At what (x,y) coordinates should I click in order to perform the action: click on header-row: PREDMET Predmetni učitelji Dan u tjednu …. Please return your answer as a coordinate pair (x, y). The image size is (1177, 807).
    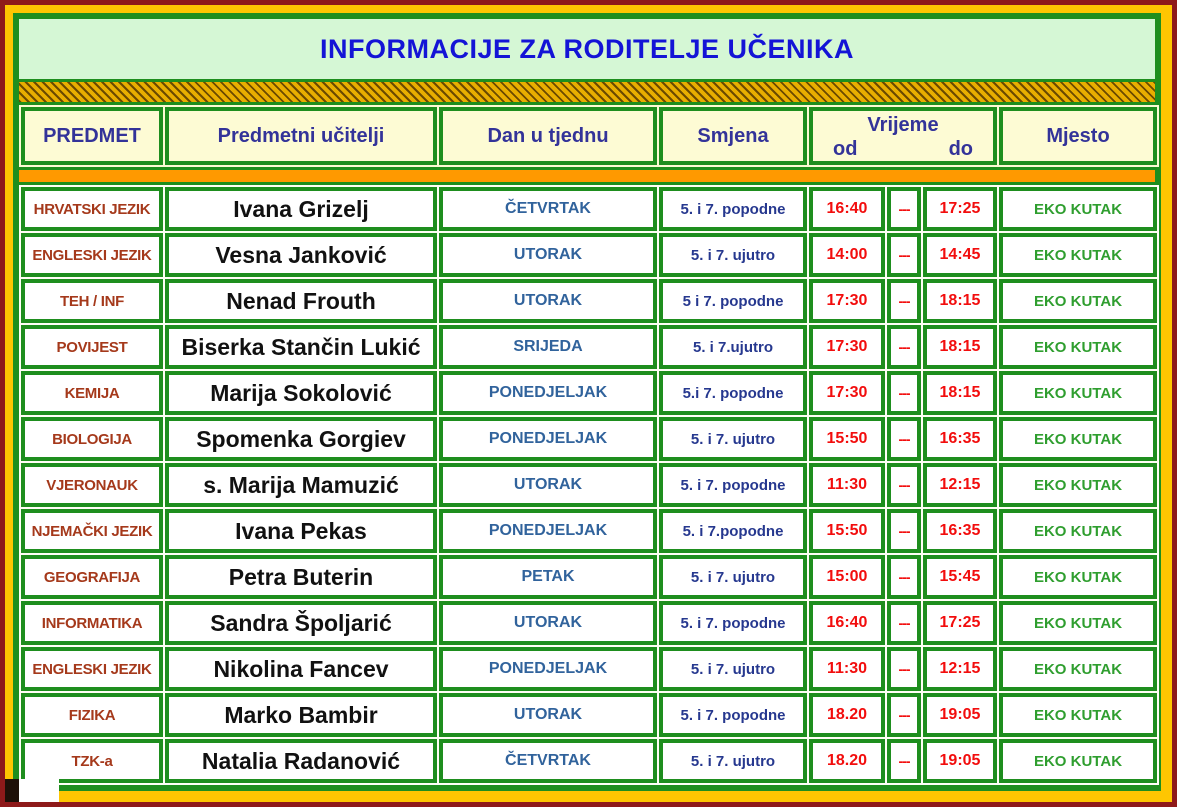
    Looking at the image, I should click on (589, 136).